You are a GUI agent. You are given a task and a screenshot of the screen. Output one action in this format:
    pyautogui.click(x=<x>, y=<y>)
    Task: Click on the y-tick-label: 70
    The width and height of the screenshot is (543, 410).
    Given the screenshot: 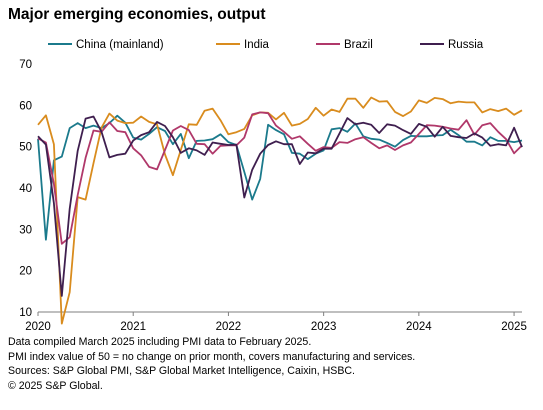 What is the action you would take?
    pyautogui.click(x=25, y=65)
    